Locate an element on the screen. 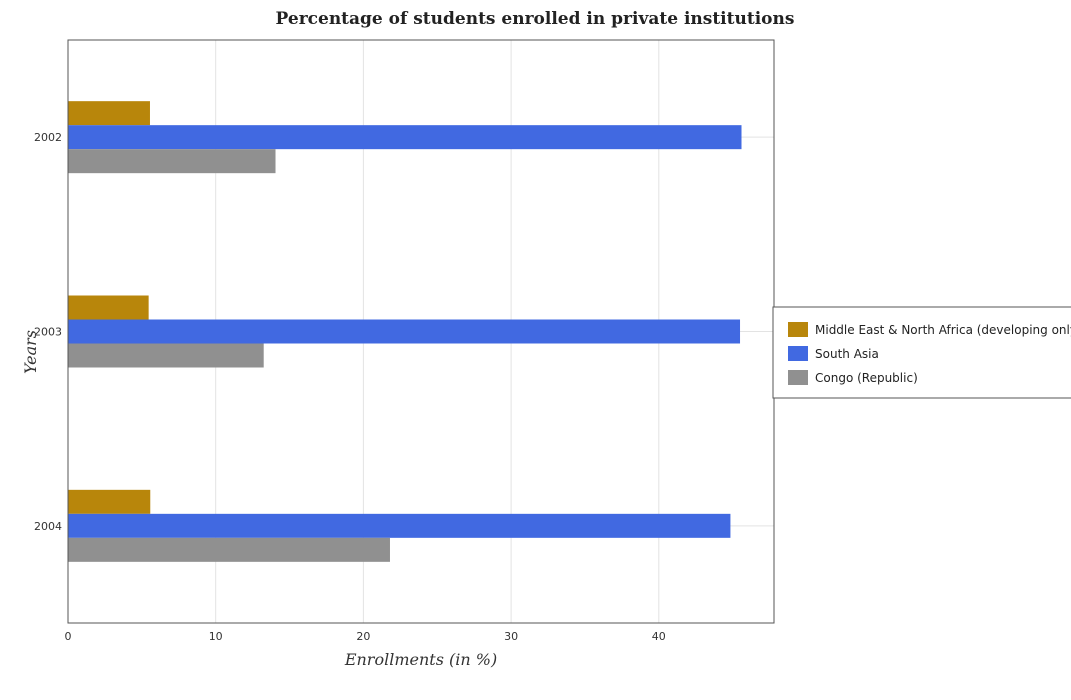 This screenshot has width=1071, height=700. y-tick-label: 2004 is located at coordinates (48, 526).